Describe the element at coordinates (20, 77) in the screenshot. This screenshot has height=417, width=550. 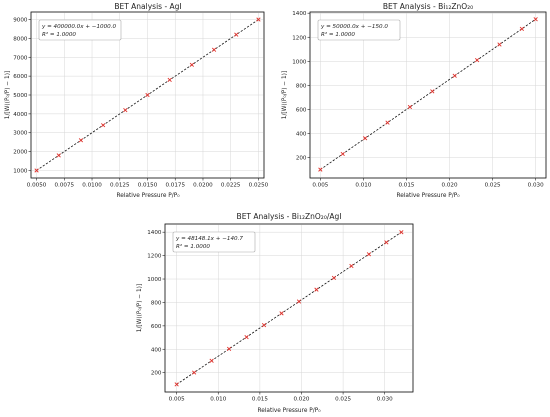
I see `y-tick-label: 6000` at that location.